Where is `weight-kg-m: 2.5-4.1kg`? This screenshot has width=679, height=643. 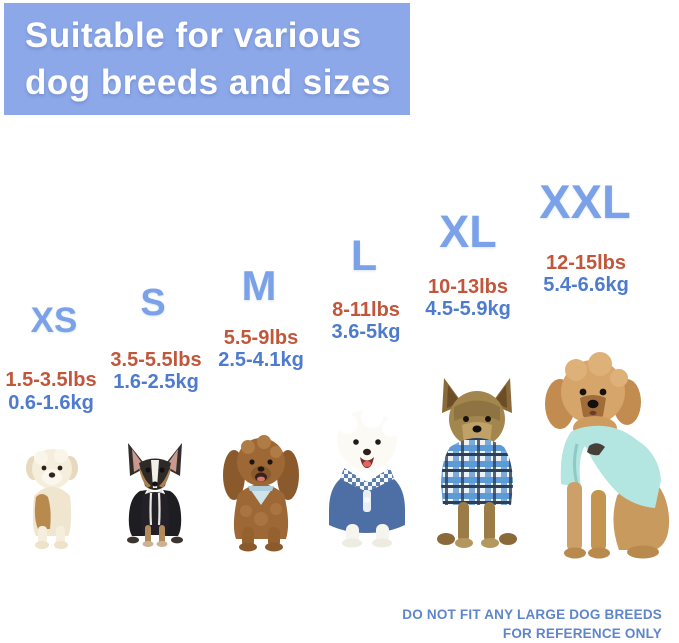
weight-kg-m: 2.5-4.1kg is located at coordinates (261, 360).